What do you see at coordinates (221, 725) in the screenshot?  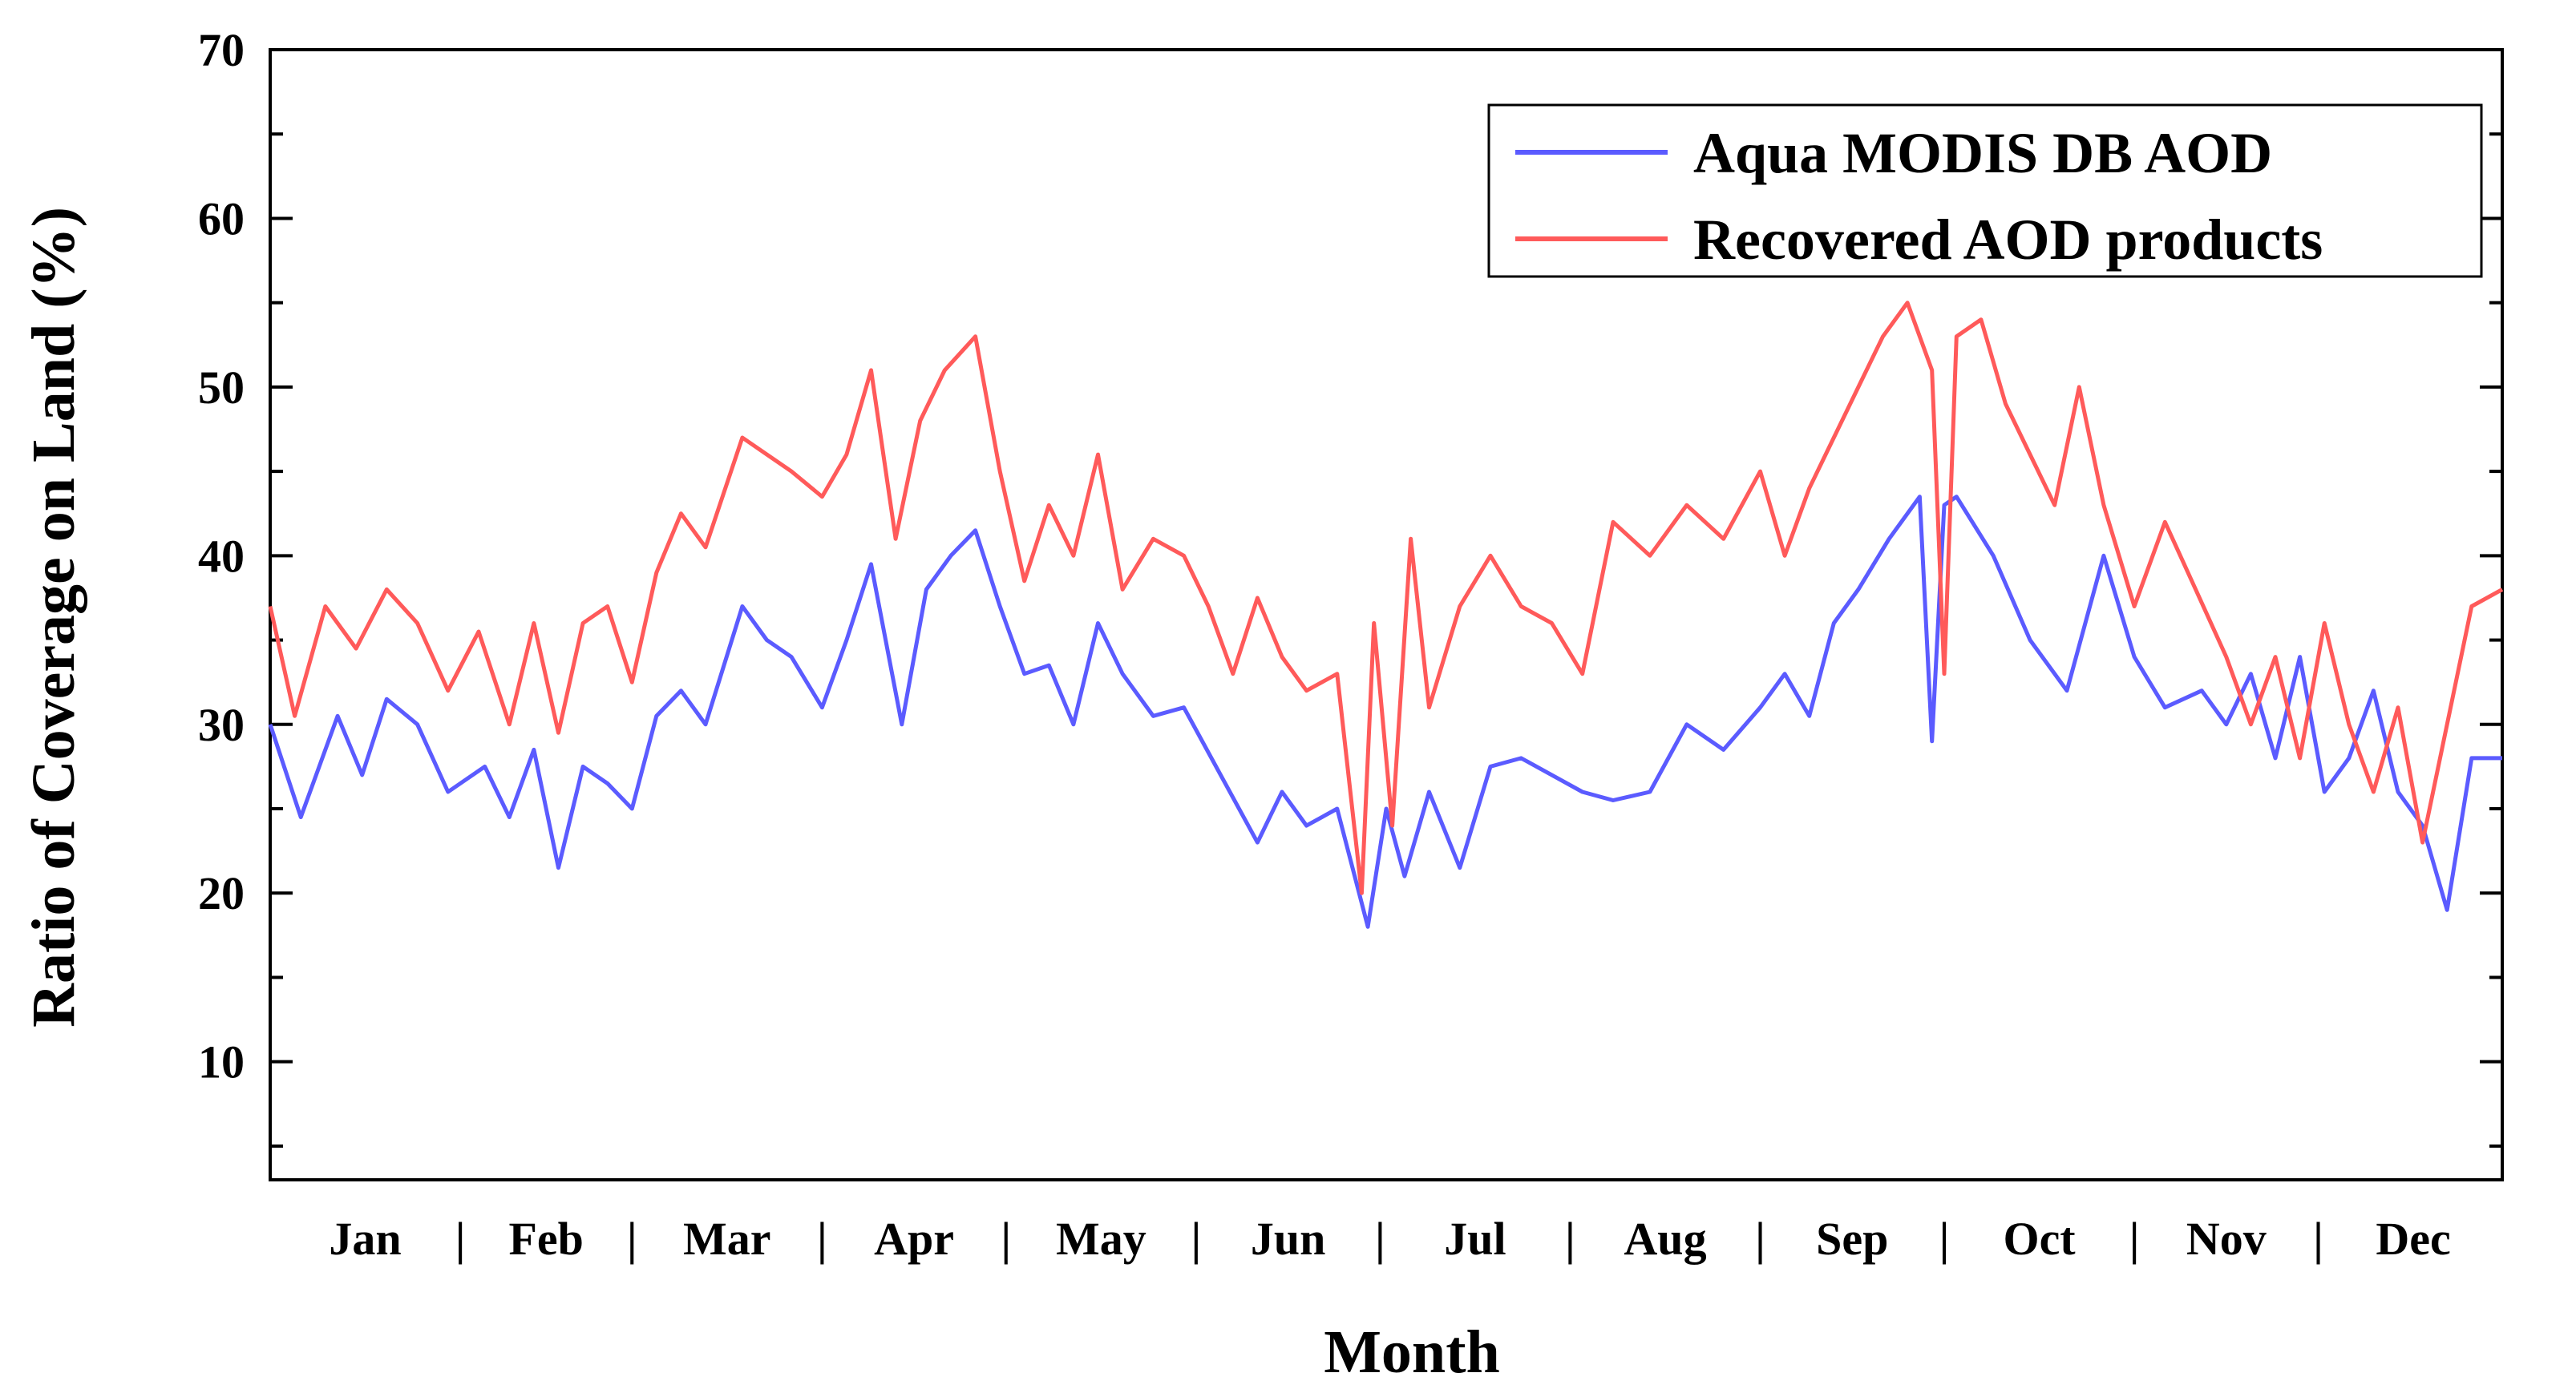 I see `y-tick-label: 30` at bounding box center [221, 725].